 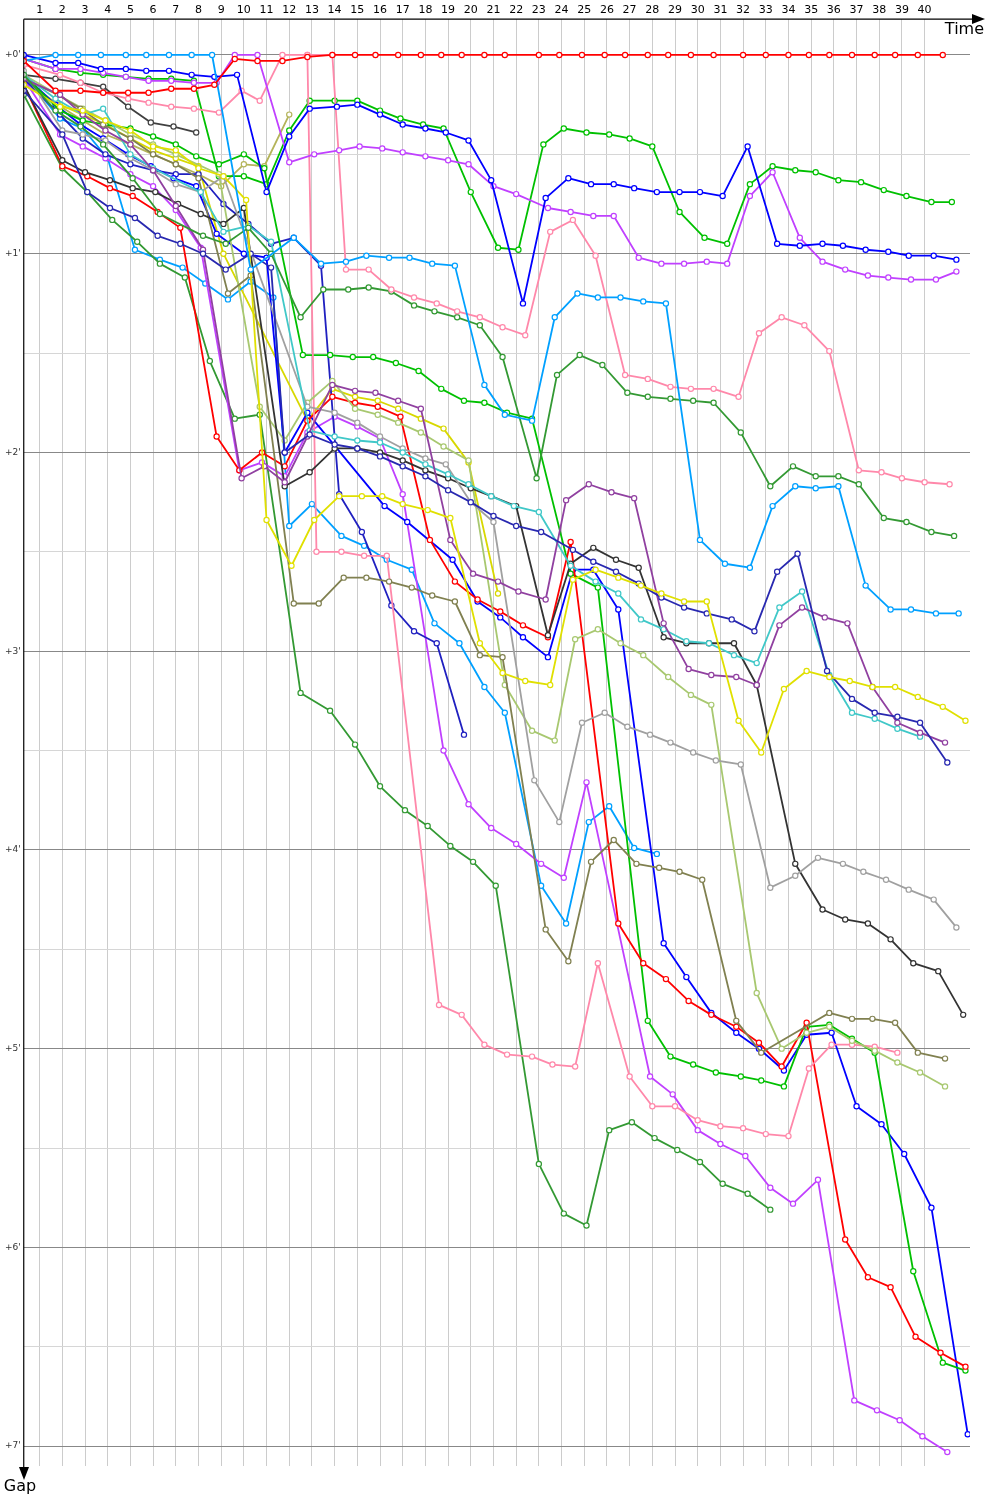 What do you see at coordinates (788, 10) in the screenshot?
I see `x-tick-label: 34` at bounding box center [788, 10].